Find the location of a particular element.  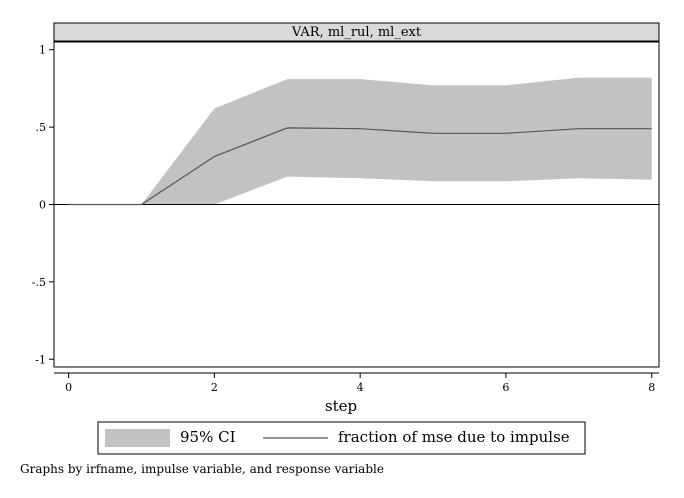

x-tick-label: 0 is located at coordinates (68, 387).